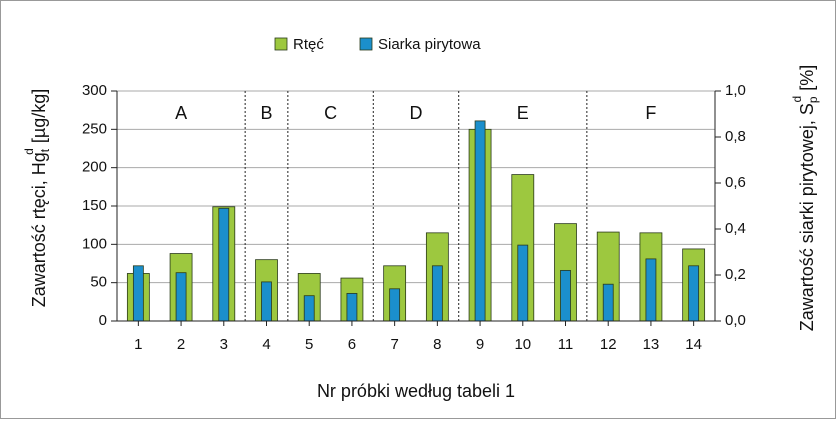 This screenshot has width=836, height=424. What do you see at coordinates (522, 344) in the screenshot?
I see `x-tick-label: 10` at bounding box center [522, 344].